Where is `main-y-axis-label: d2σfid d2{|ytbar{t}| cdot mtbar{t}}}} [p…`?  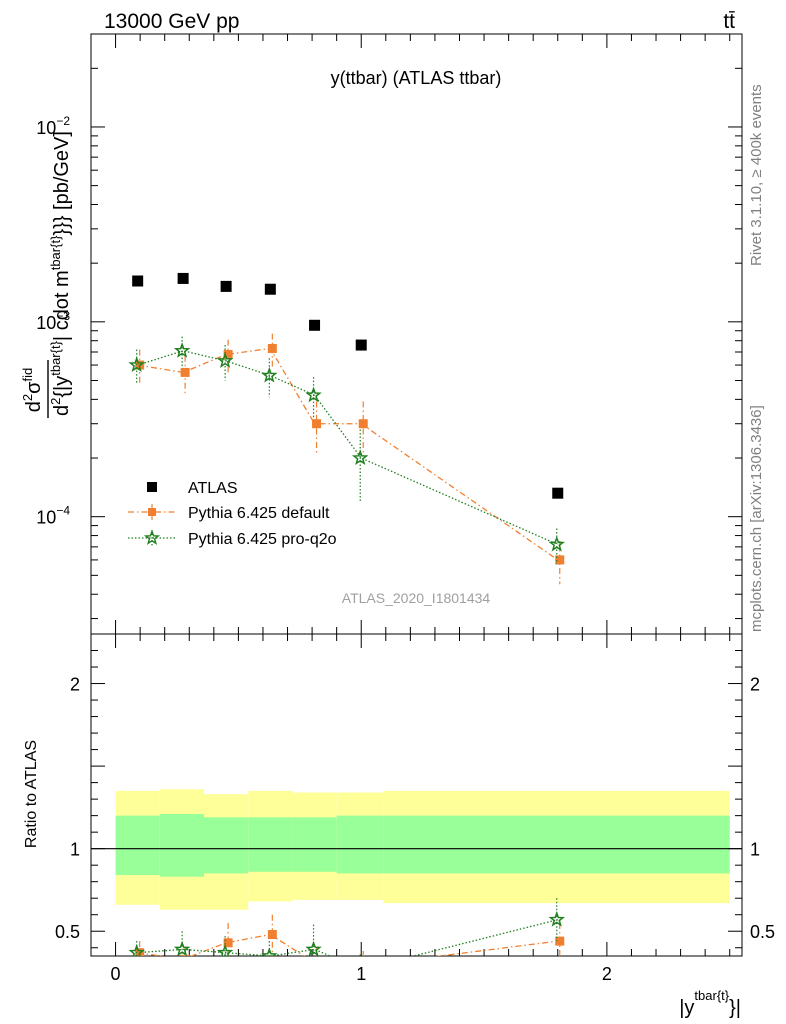 main-y-axis-label: d2σfid d2{|ytbar{t}| cdot mtbar{t}}}} [p… is located at coordinates (46, 274).